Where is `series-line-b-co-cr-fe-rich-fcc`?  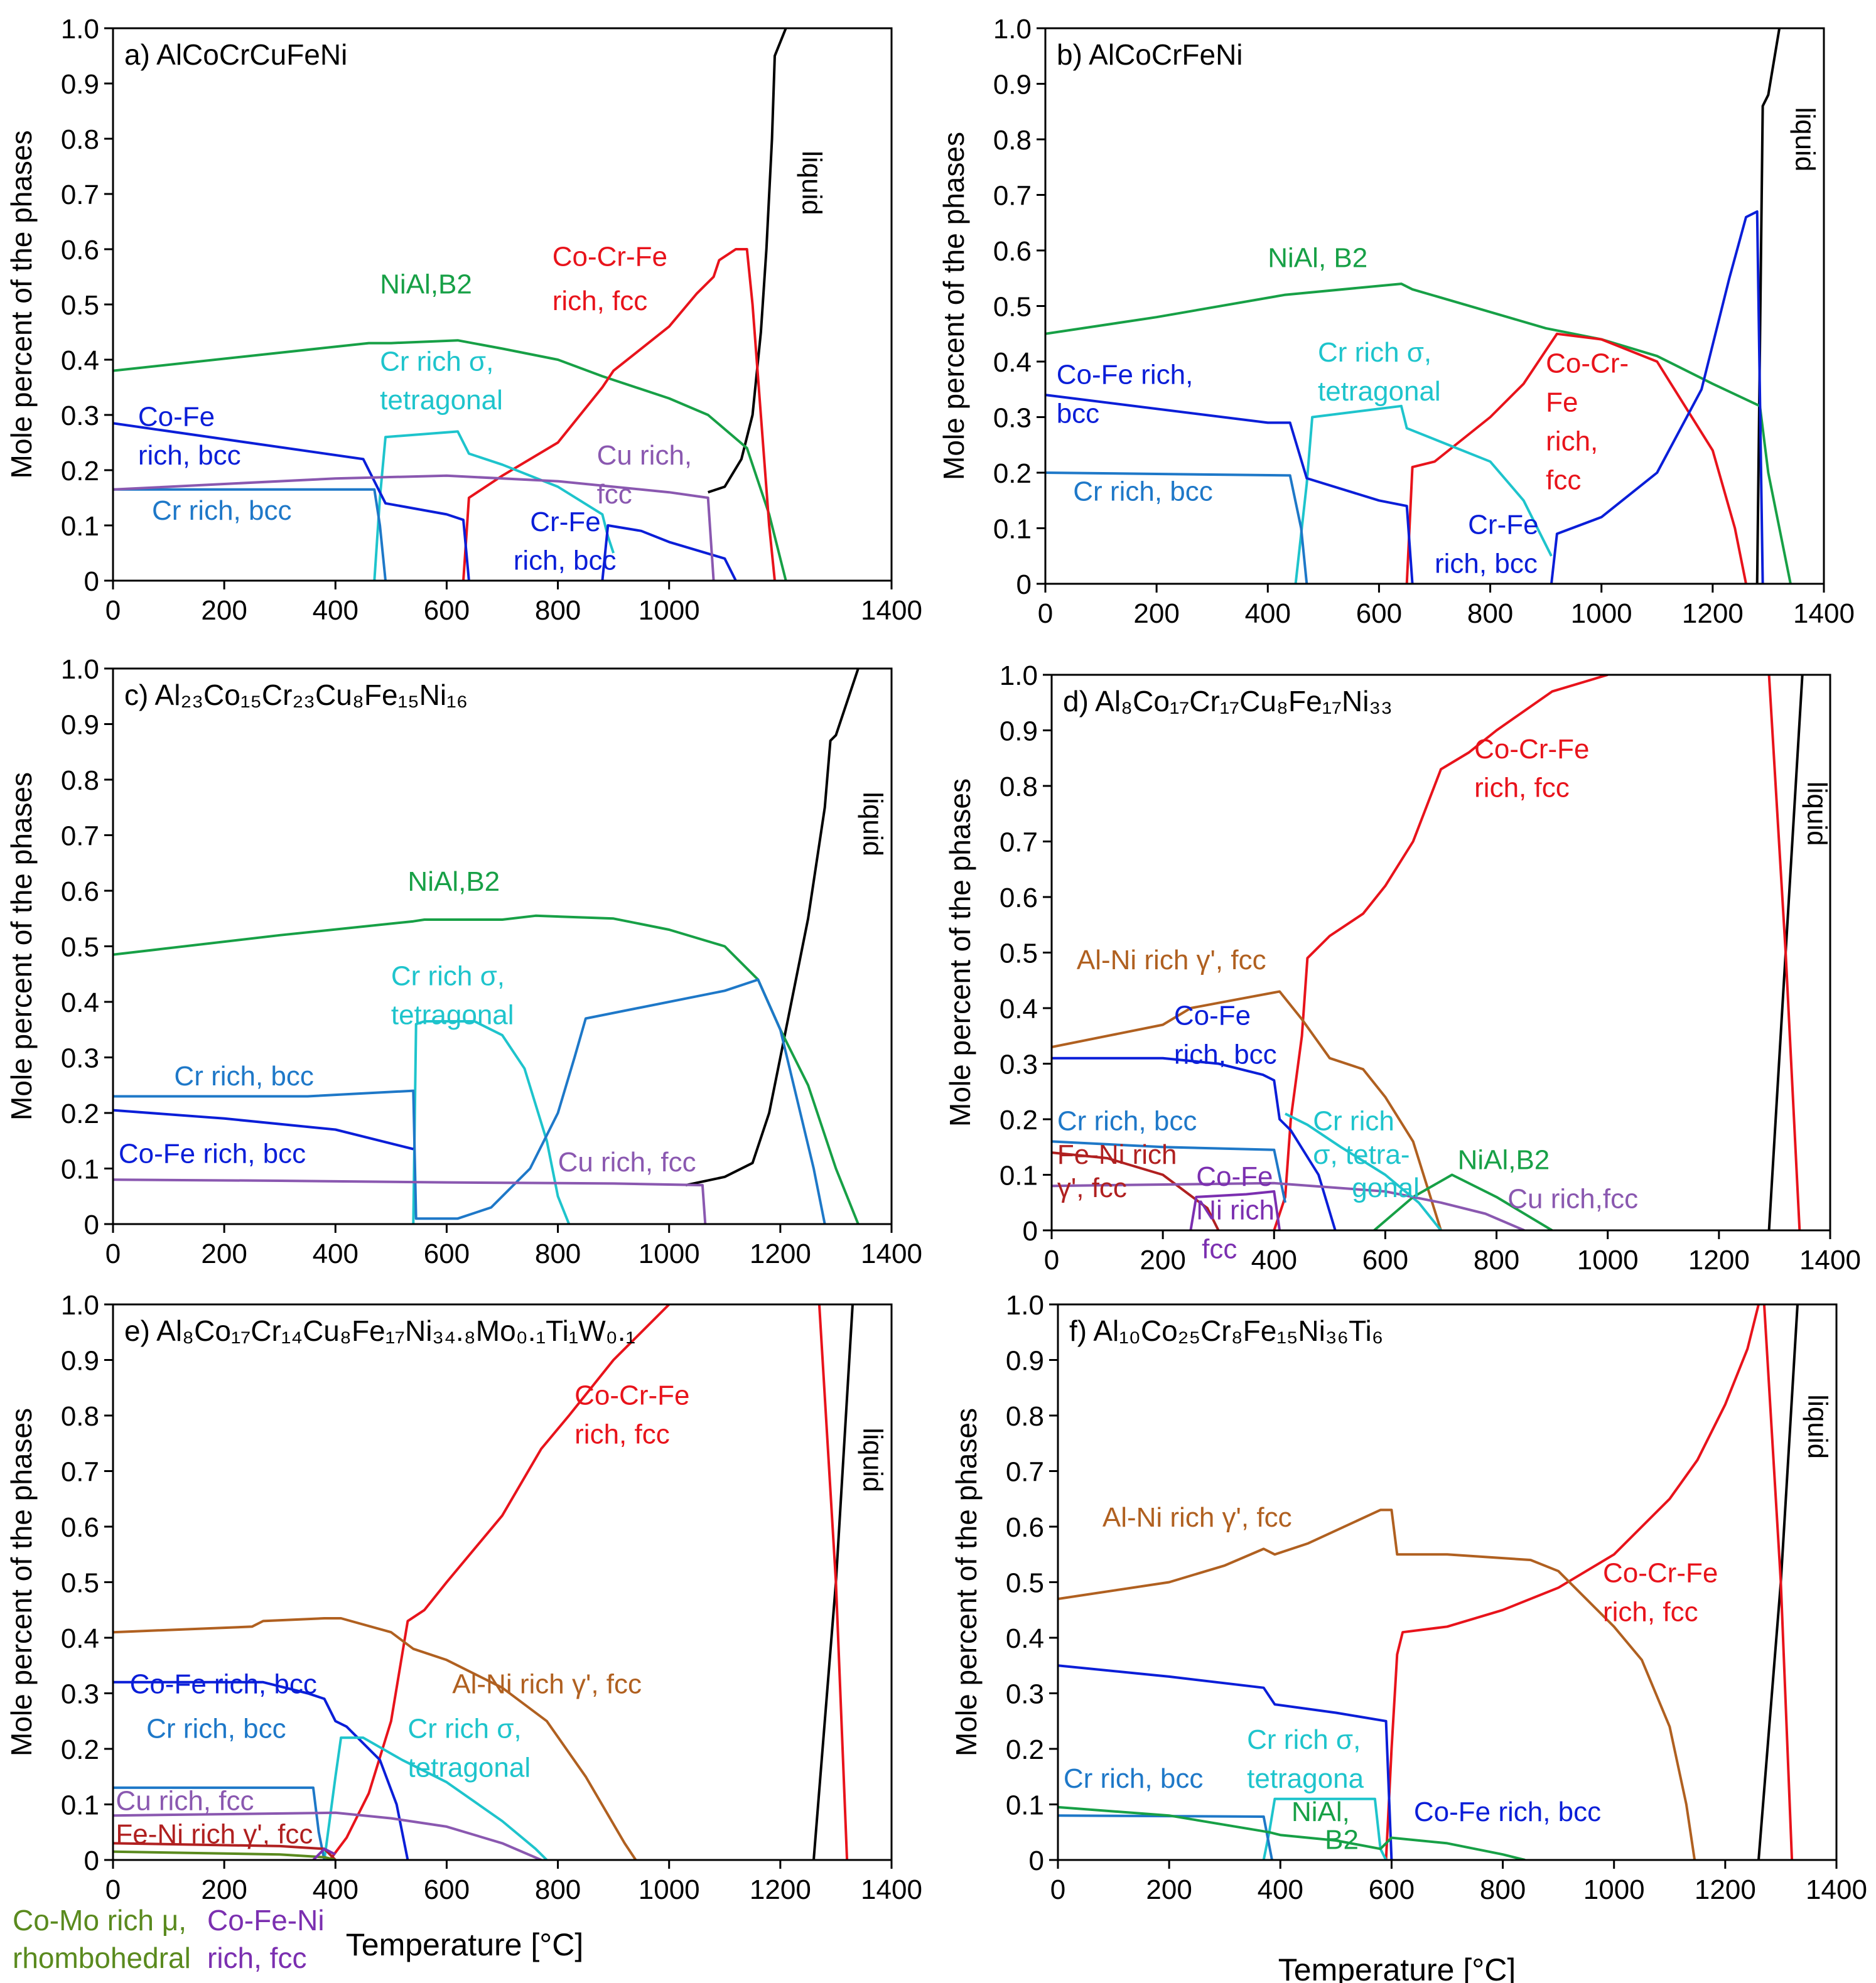
series-line-b-co-cr-fe-rich-fcc is located at coordinates (1576, 458).